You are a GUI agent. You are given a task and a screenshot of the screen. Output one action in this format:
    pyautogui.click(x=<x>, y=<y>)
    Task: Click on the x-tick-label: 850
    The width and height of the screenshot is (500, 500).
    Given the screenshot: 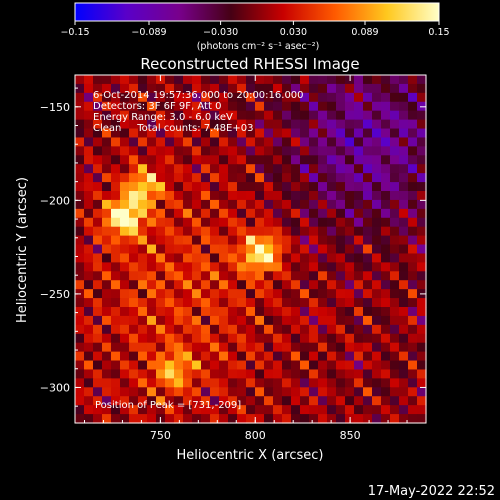 What is the action you would take?
    pyautogui.click(x=350, y=435)
    